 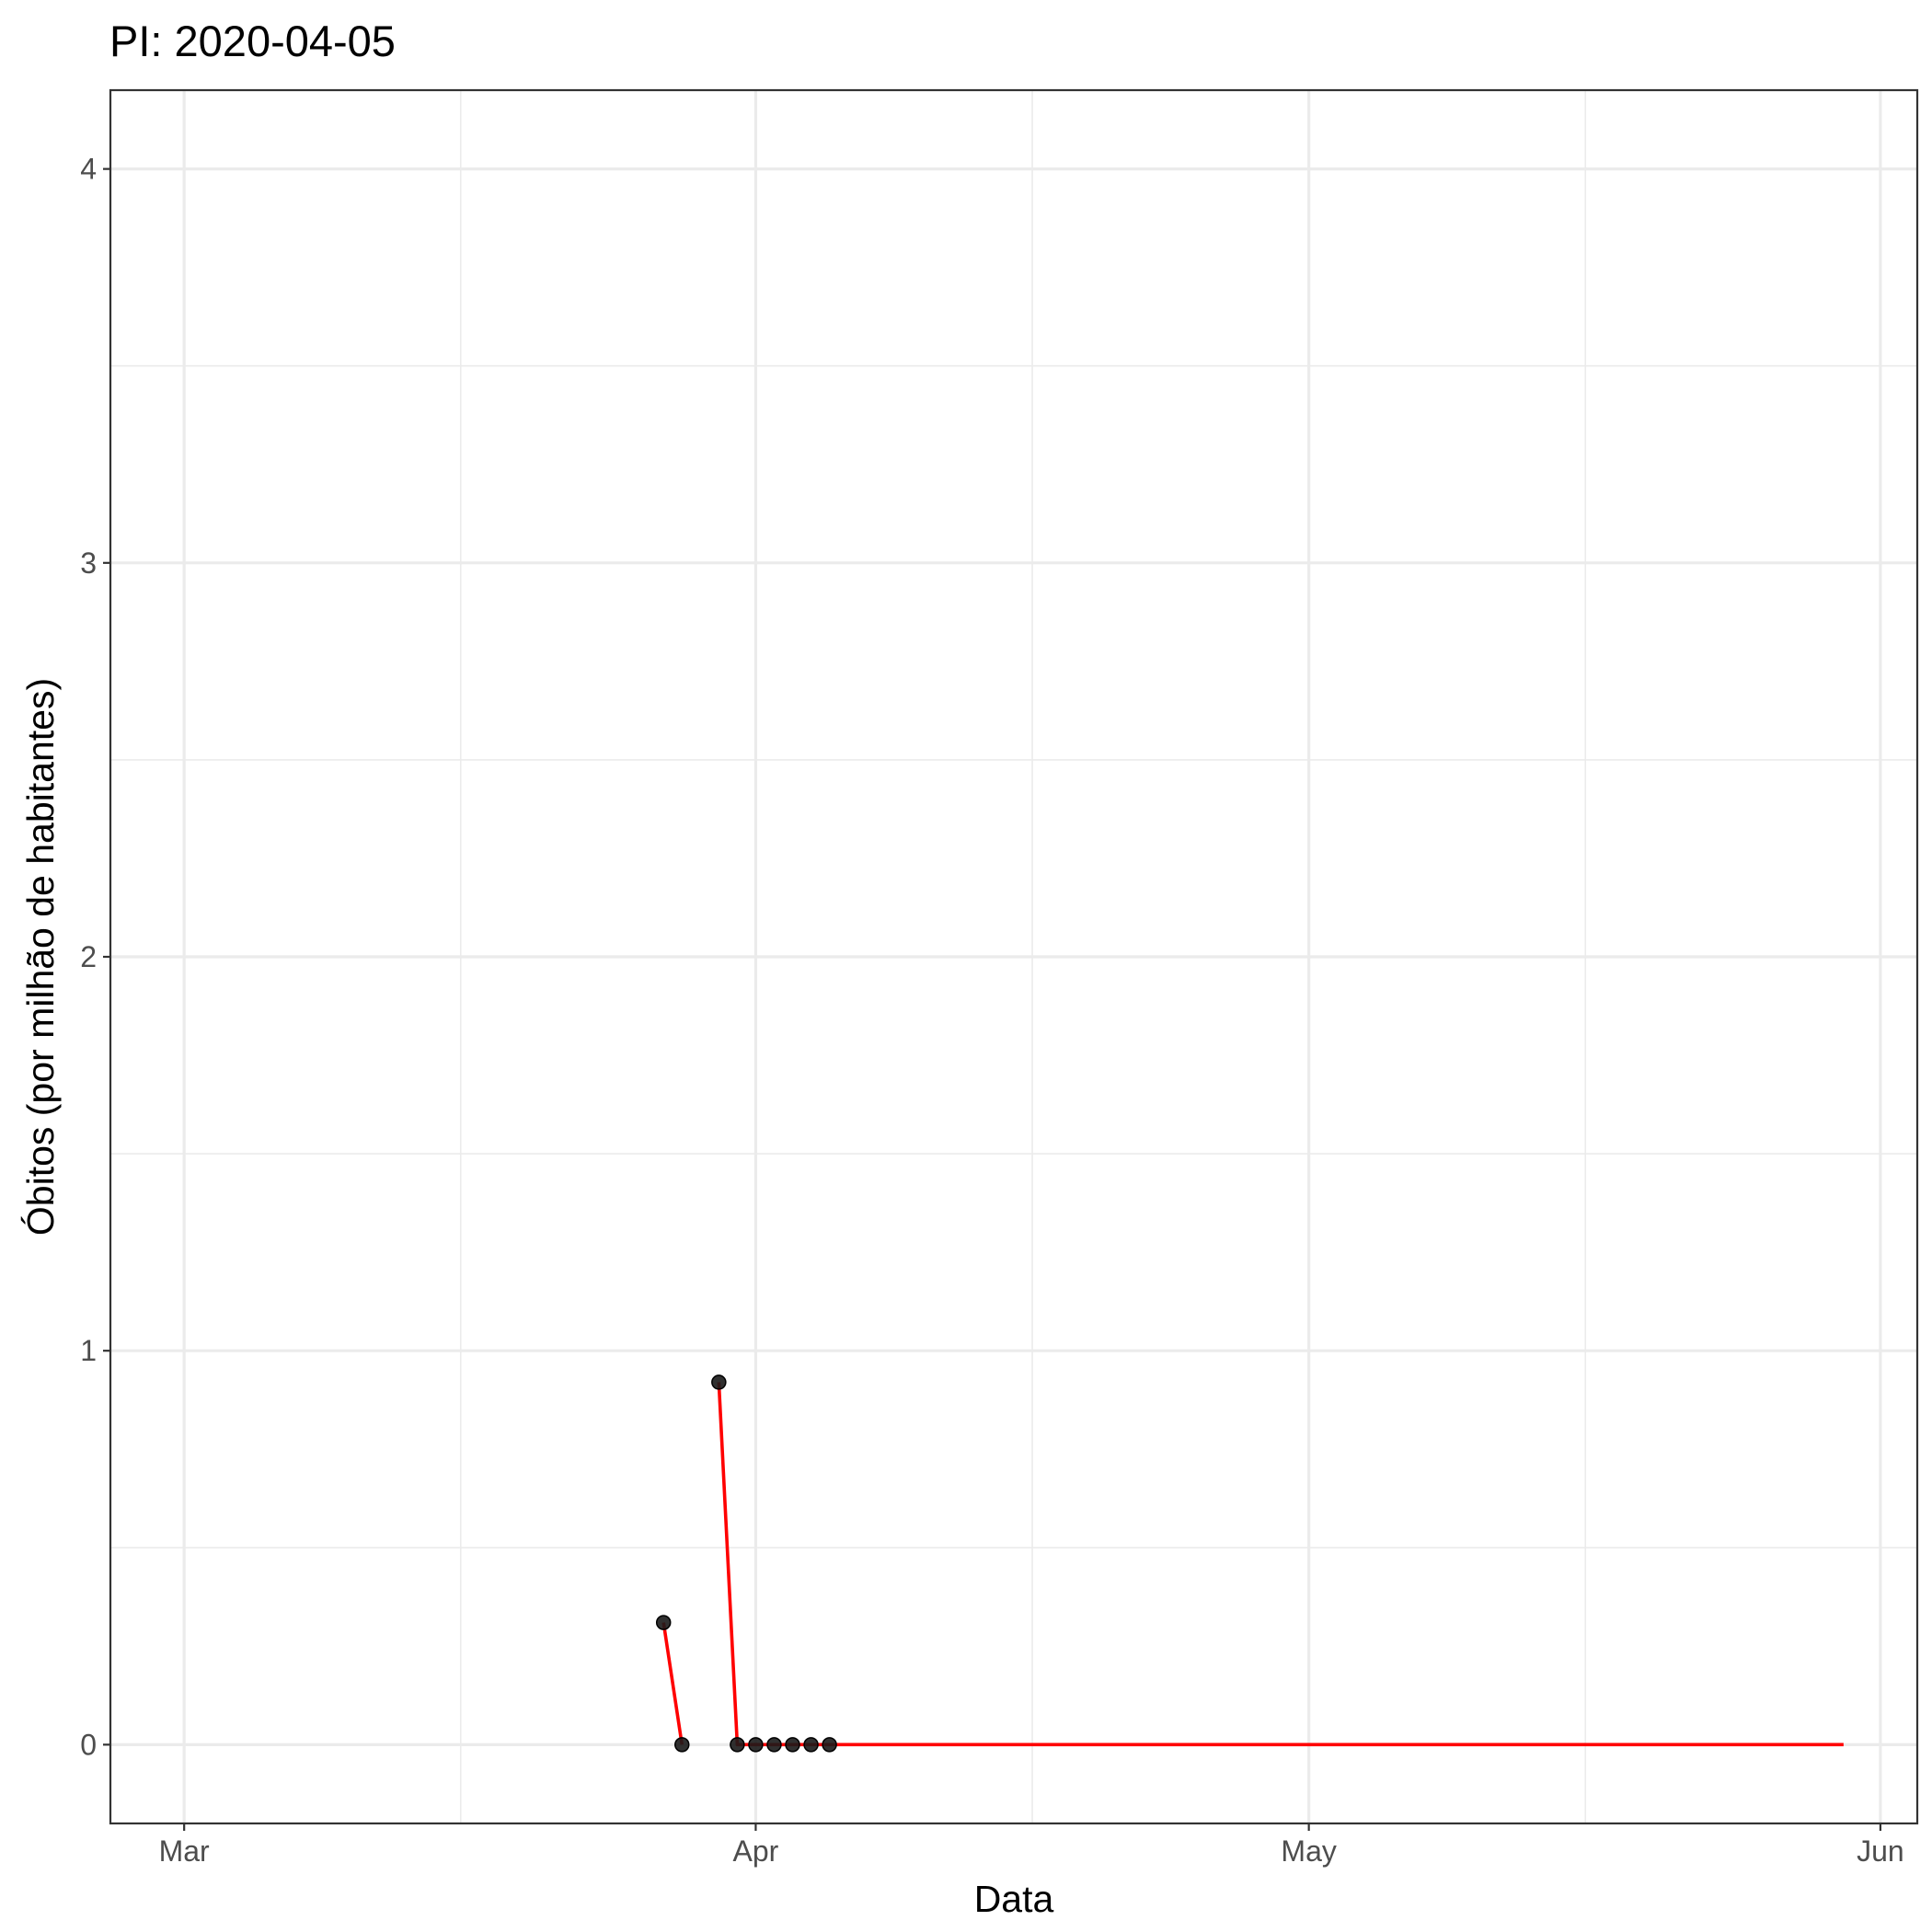 What do you see at coordinates (756, 1851) in the screenshot?
I see `x-tick-label: Apr` at bounding box center [756, 1851].